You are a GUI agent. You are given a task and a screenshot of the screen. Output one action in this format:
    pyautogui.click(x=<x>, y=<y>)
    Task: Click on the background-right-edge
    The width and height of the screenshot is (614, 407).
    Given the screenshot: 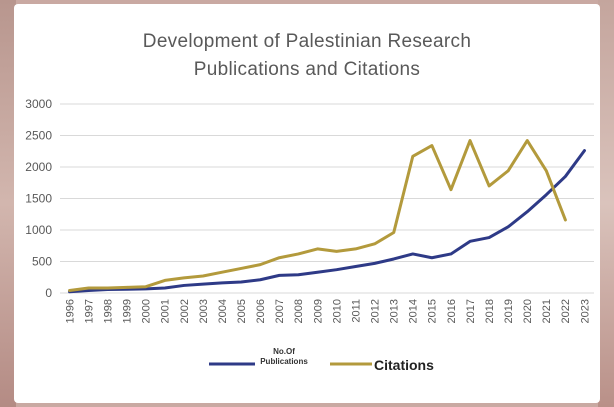 What is the action you would take?
    pyautogui.click(x=606, y=203)
    